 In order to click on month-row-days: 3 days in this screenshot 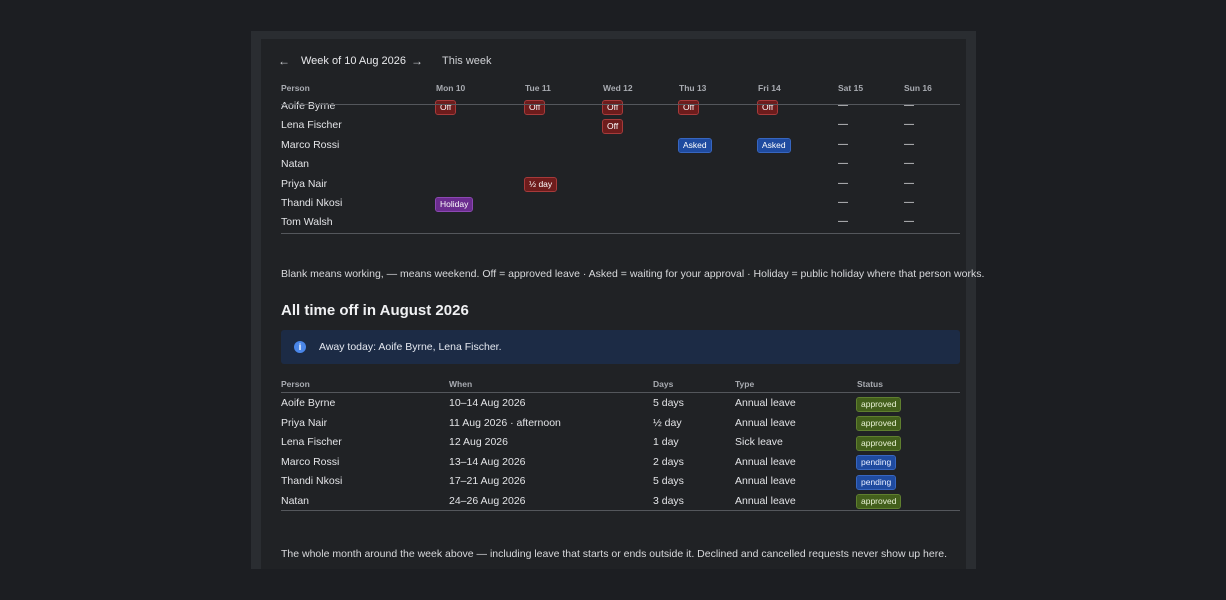, I will do `click(668, 500)`.